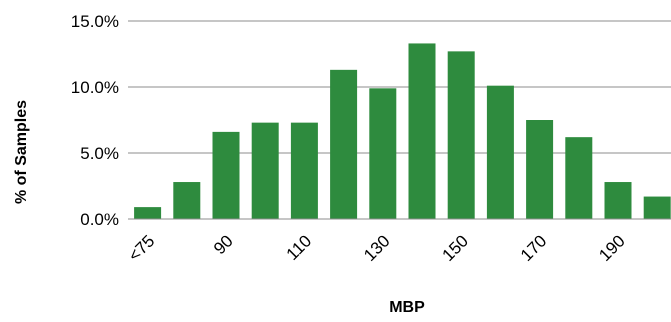 The width and height of the screenshot is (671, 322). What do you see at coordinates (299, 247) in the screenshot?
I see `x-tick-label: 110` at bounding box center [299, 247].